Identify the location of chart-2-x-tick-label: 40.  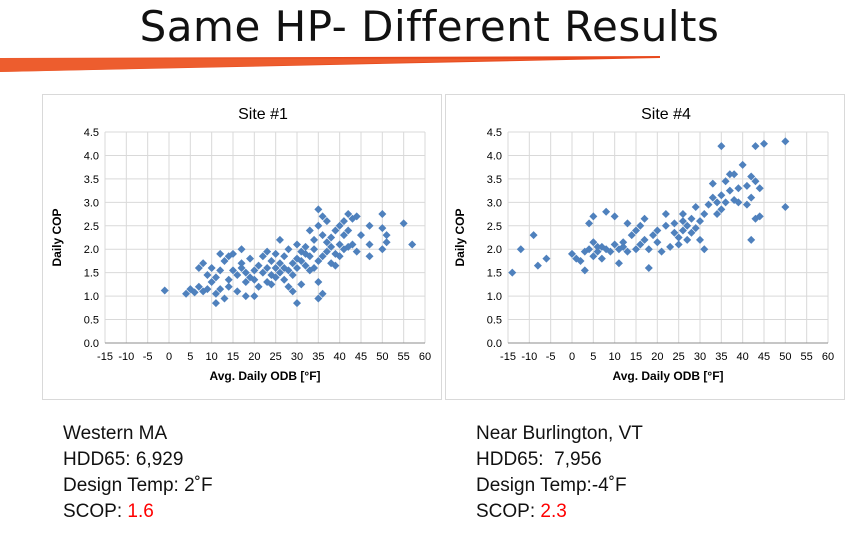
(743, 357).